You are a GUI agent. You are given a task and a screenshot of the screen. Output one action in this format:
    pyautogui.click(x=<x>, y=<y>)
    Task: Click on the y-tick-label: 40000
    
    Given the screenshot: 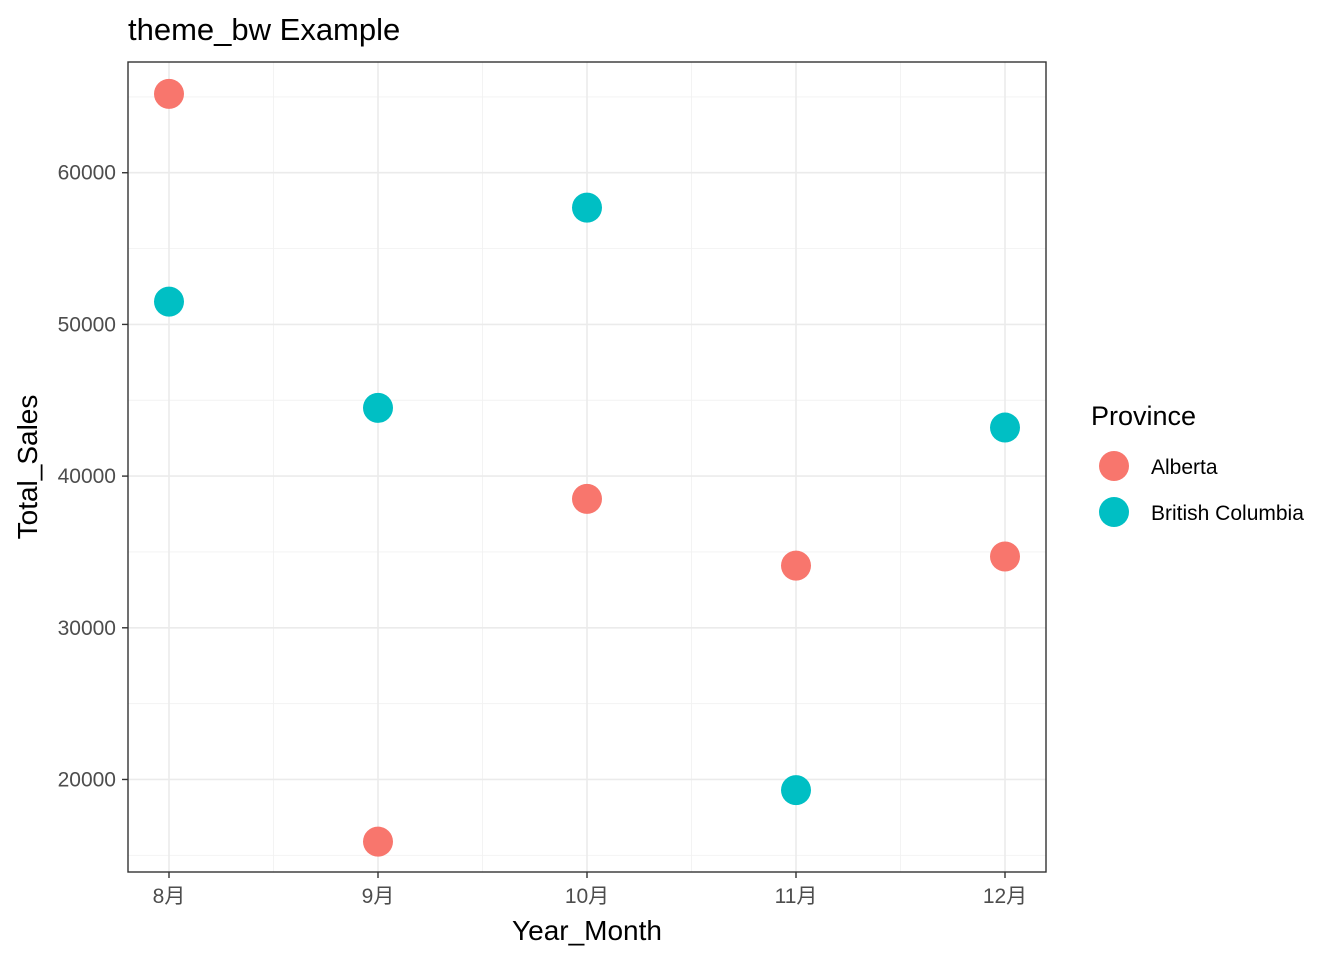 What is the action you would take?
    pyautogui.click(x=87, y=476)
    